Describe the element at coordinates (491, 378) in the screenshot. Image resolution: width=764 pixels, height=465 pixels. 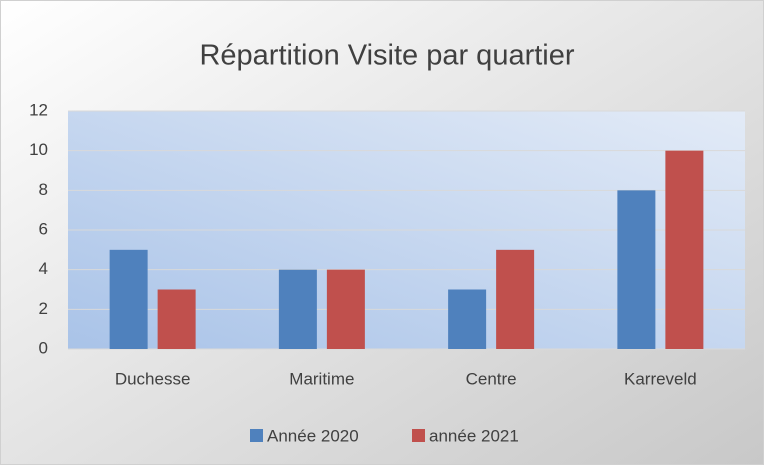
I see `x-tick-label: Centre` at that location.